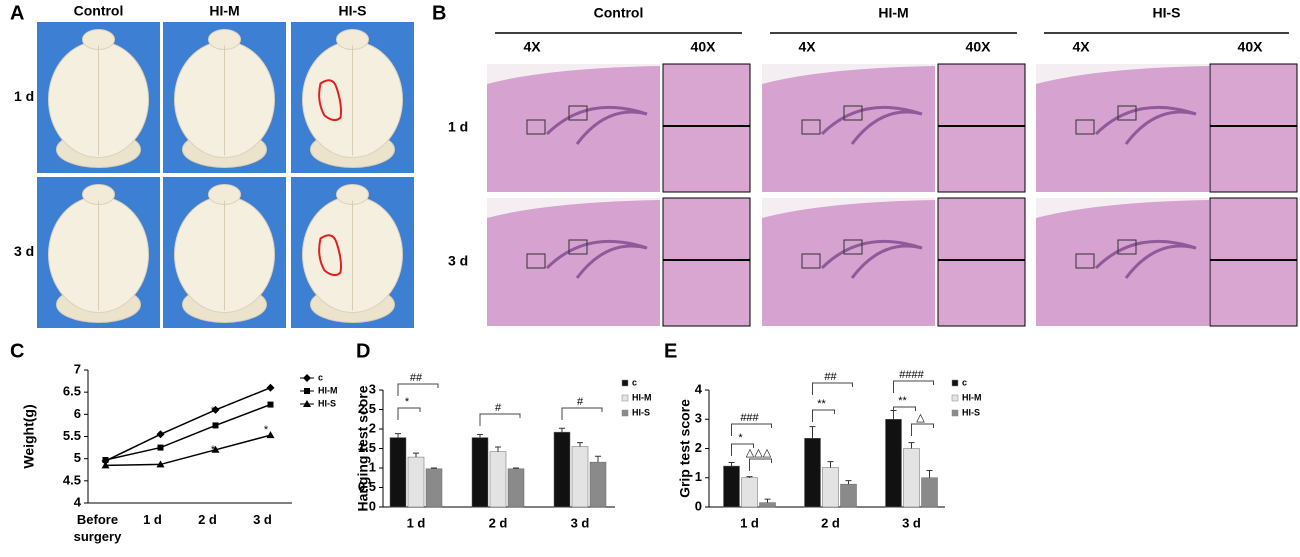 The width and height of the screenshot is (1300, 557). I want to click on annotation: ####, so click(911, 375).